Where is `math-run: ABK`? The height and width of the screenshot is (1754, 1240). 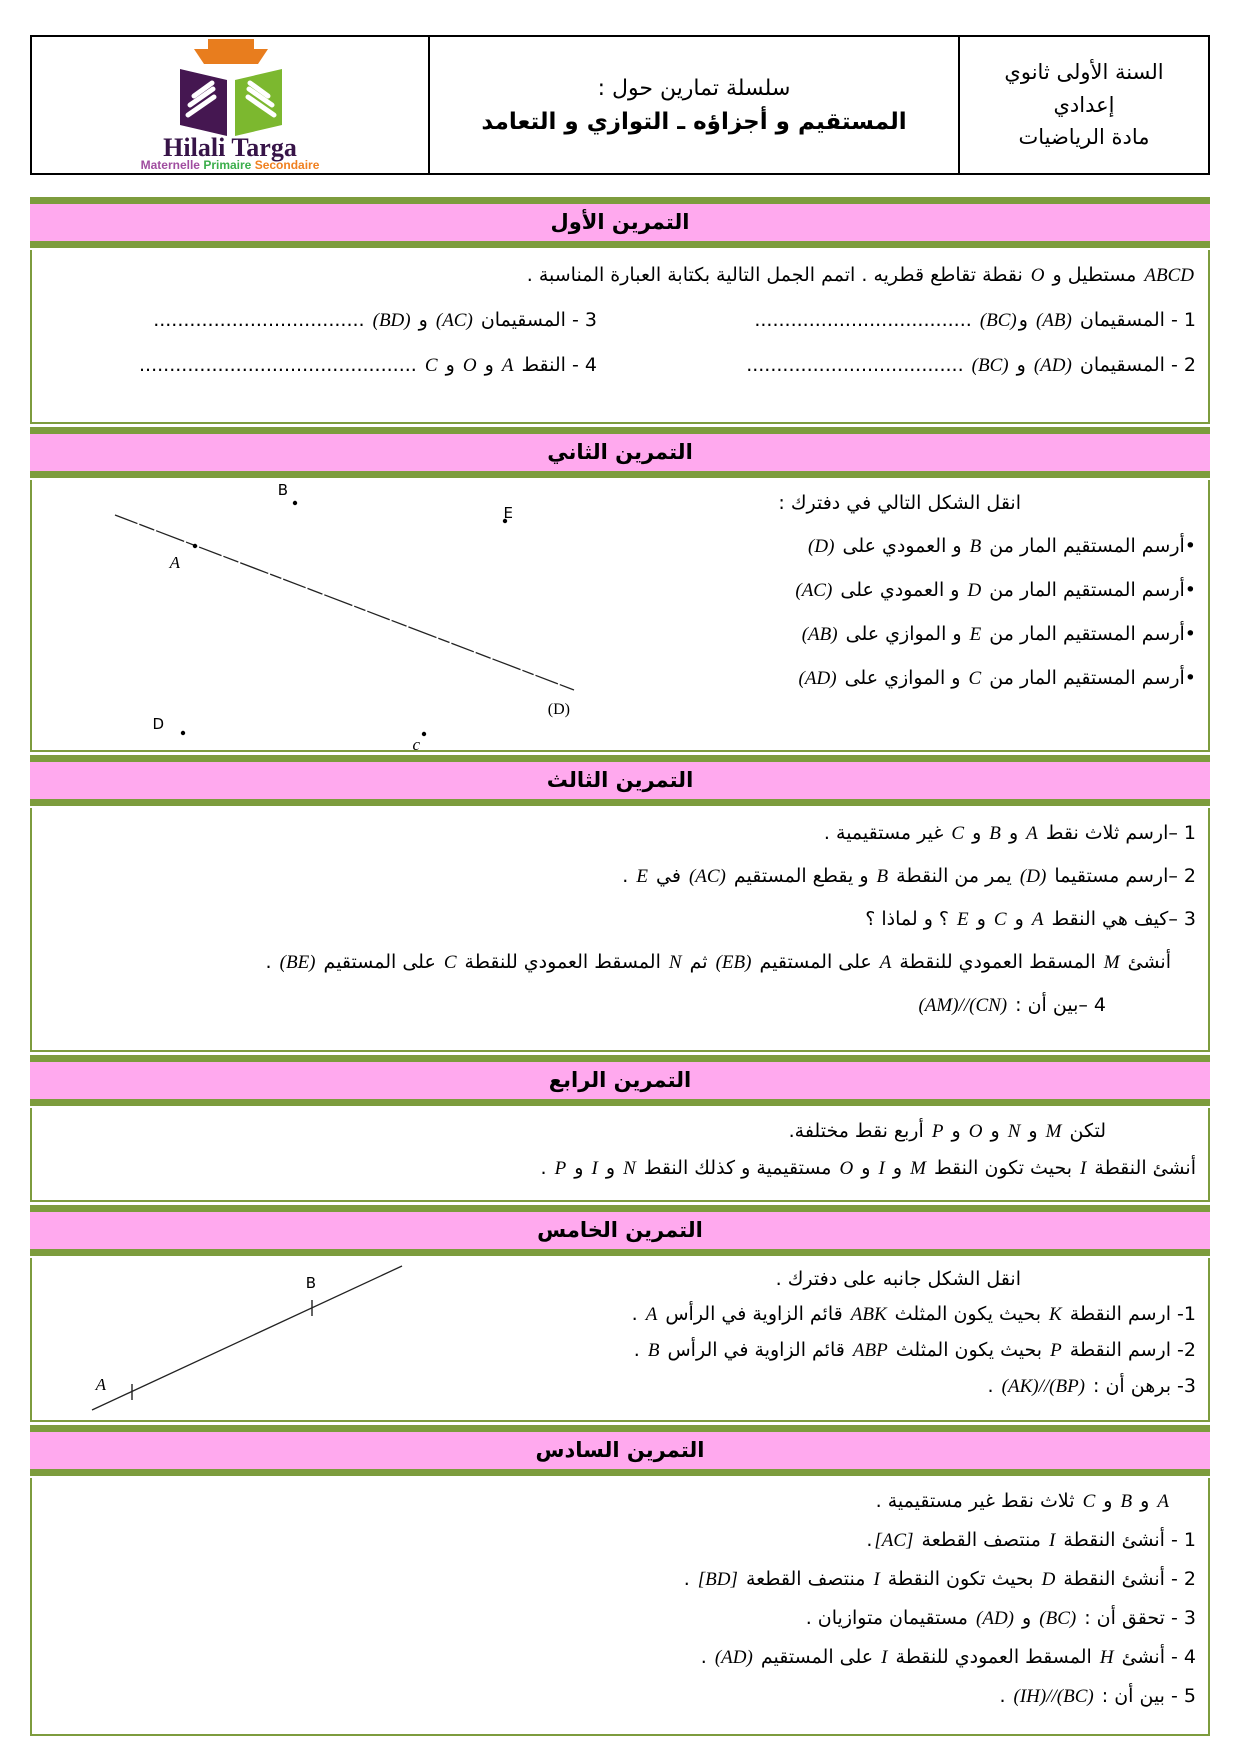
math-run: ABK is located at coordinates (868, 1314).